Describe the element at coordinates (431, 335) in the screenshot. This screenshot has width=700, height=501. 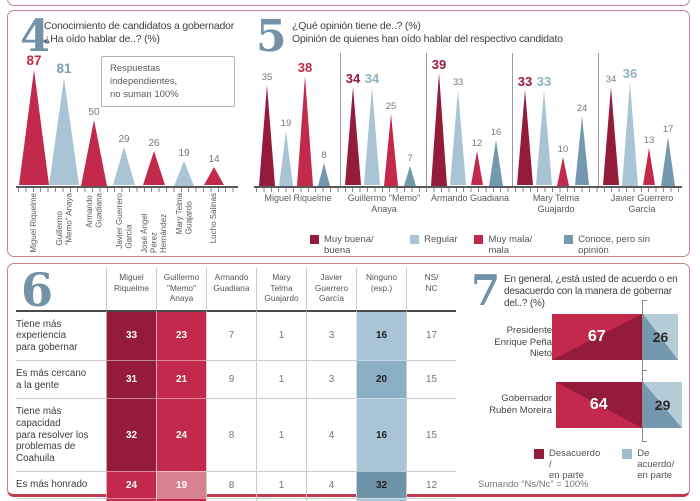
I see `table-cell: 17` at that location.